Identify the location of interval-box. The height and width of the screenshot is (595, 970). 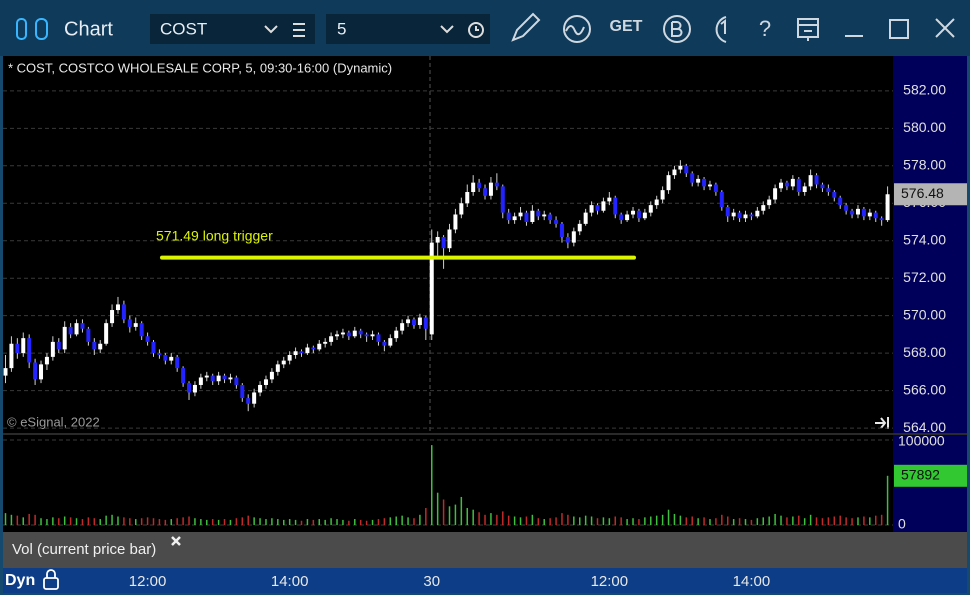
(408, 29).